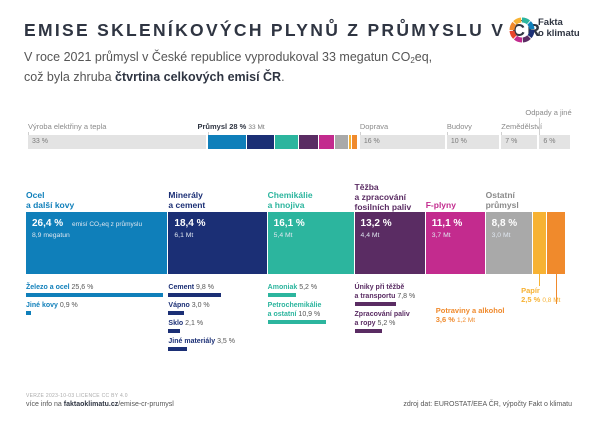 Image resolution: width=600 pixels, height=424 pixels. Describe the element at coordinates (35, 195) in the screenshot. I see `category-heading-line: Ocel` at that location.